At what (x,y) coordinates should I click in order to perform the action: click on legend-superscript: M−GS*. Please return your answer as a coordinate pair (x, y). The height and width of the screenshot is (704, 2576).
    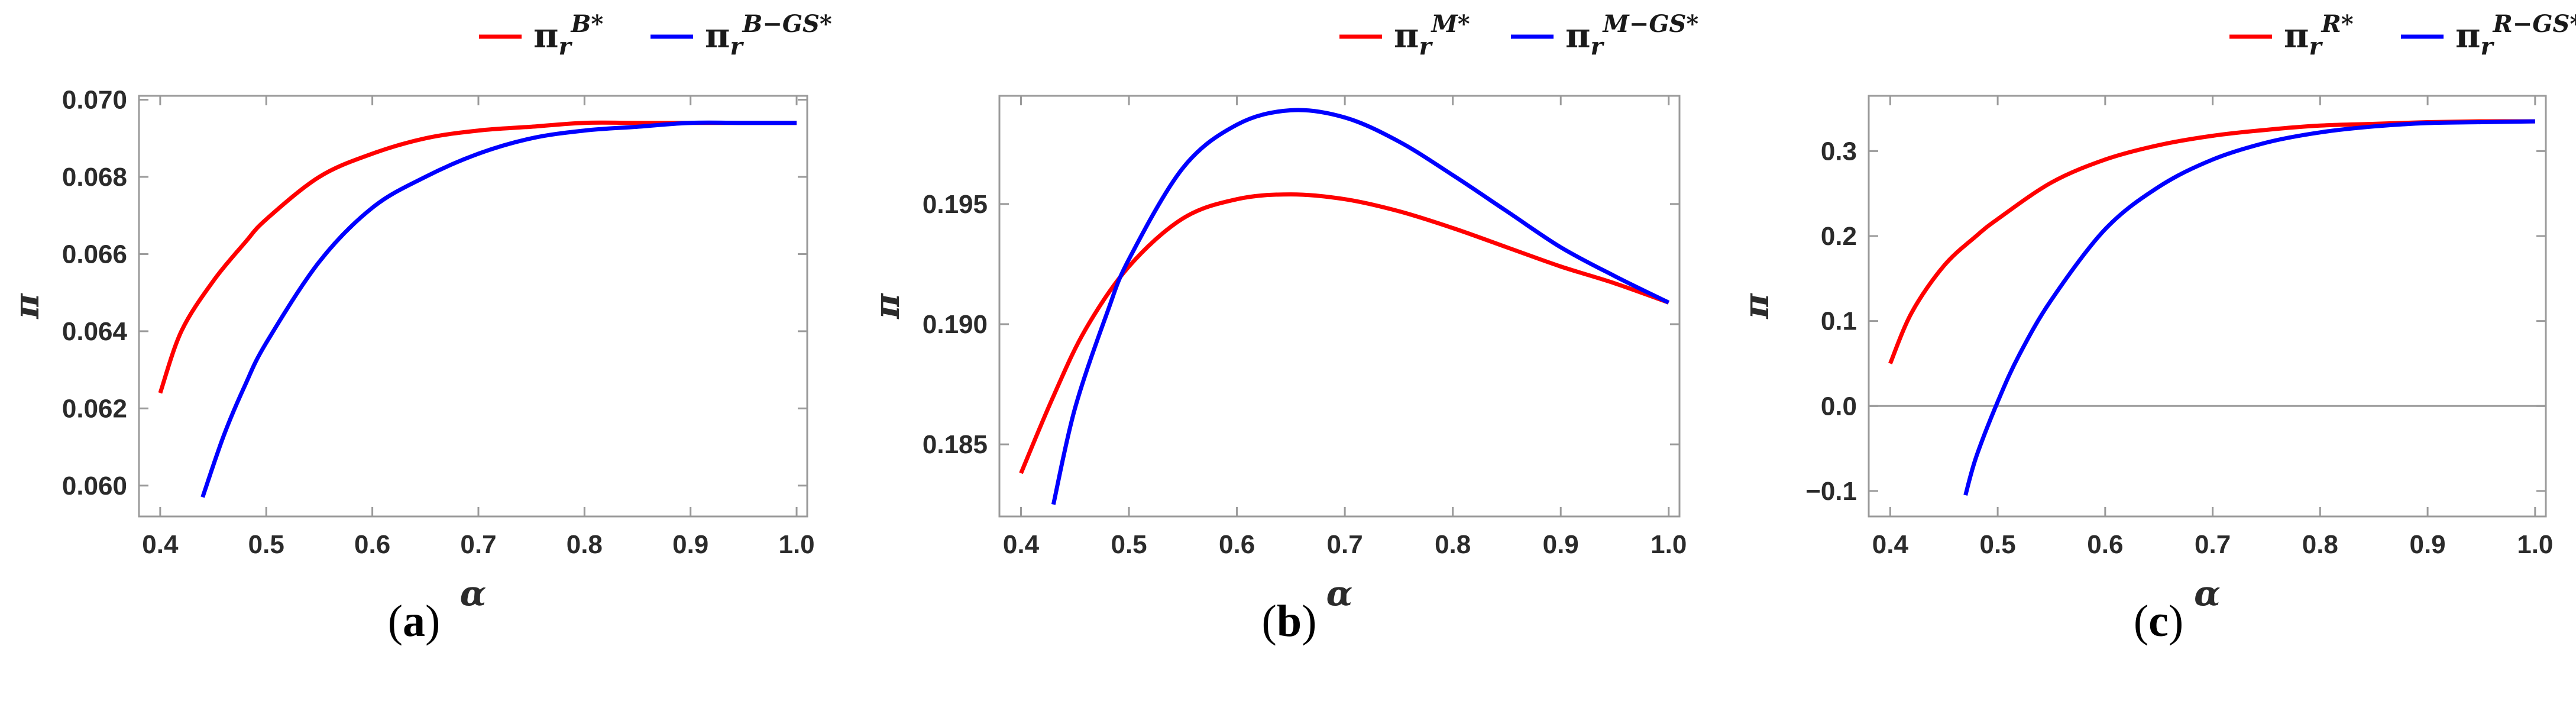
    Looking at the image, I should click on (1650, 24).